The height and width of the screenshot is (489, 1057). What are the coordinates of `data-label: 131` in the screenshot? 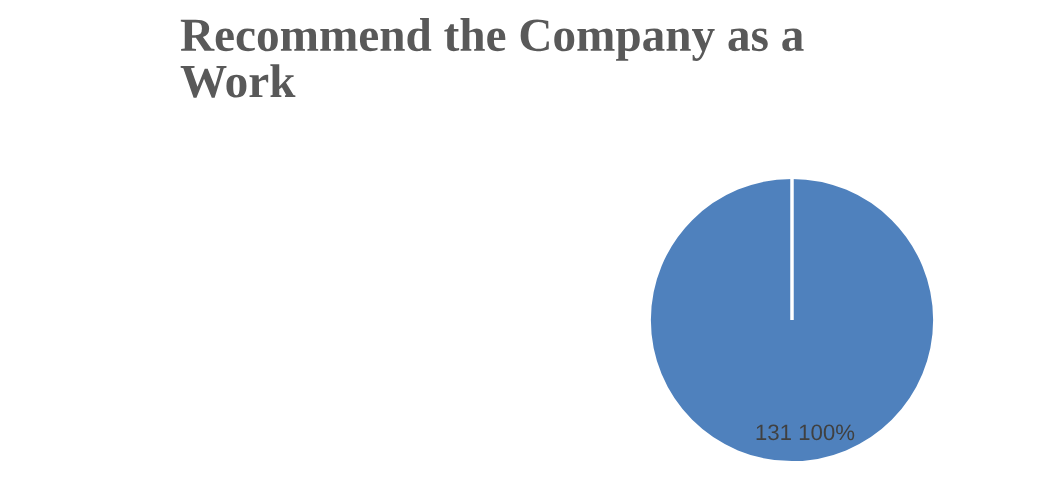 It's located at (773, 432).